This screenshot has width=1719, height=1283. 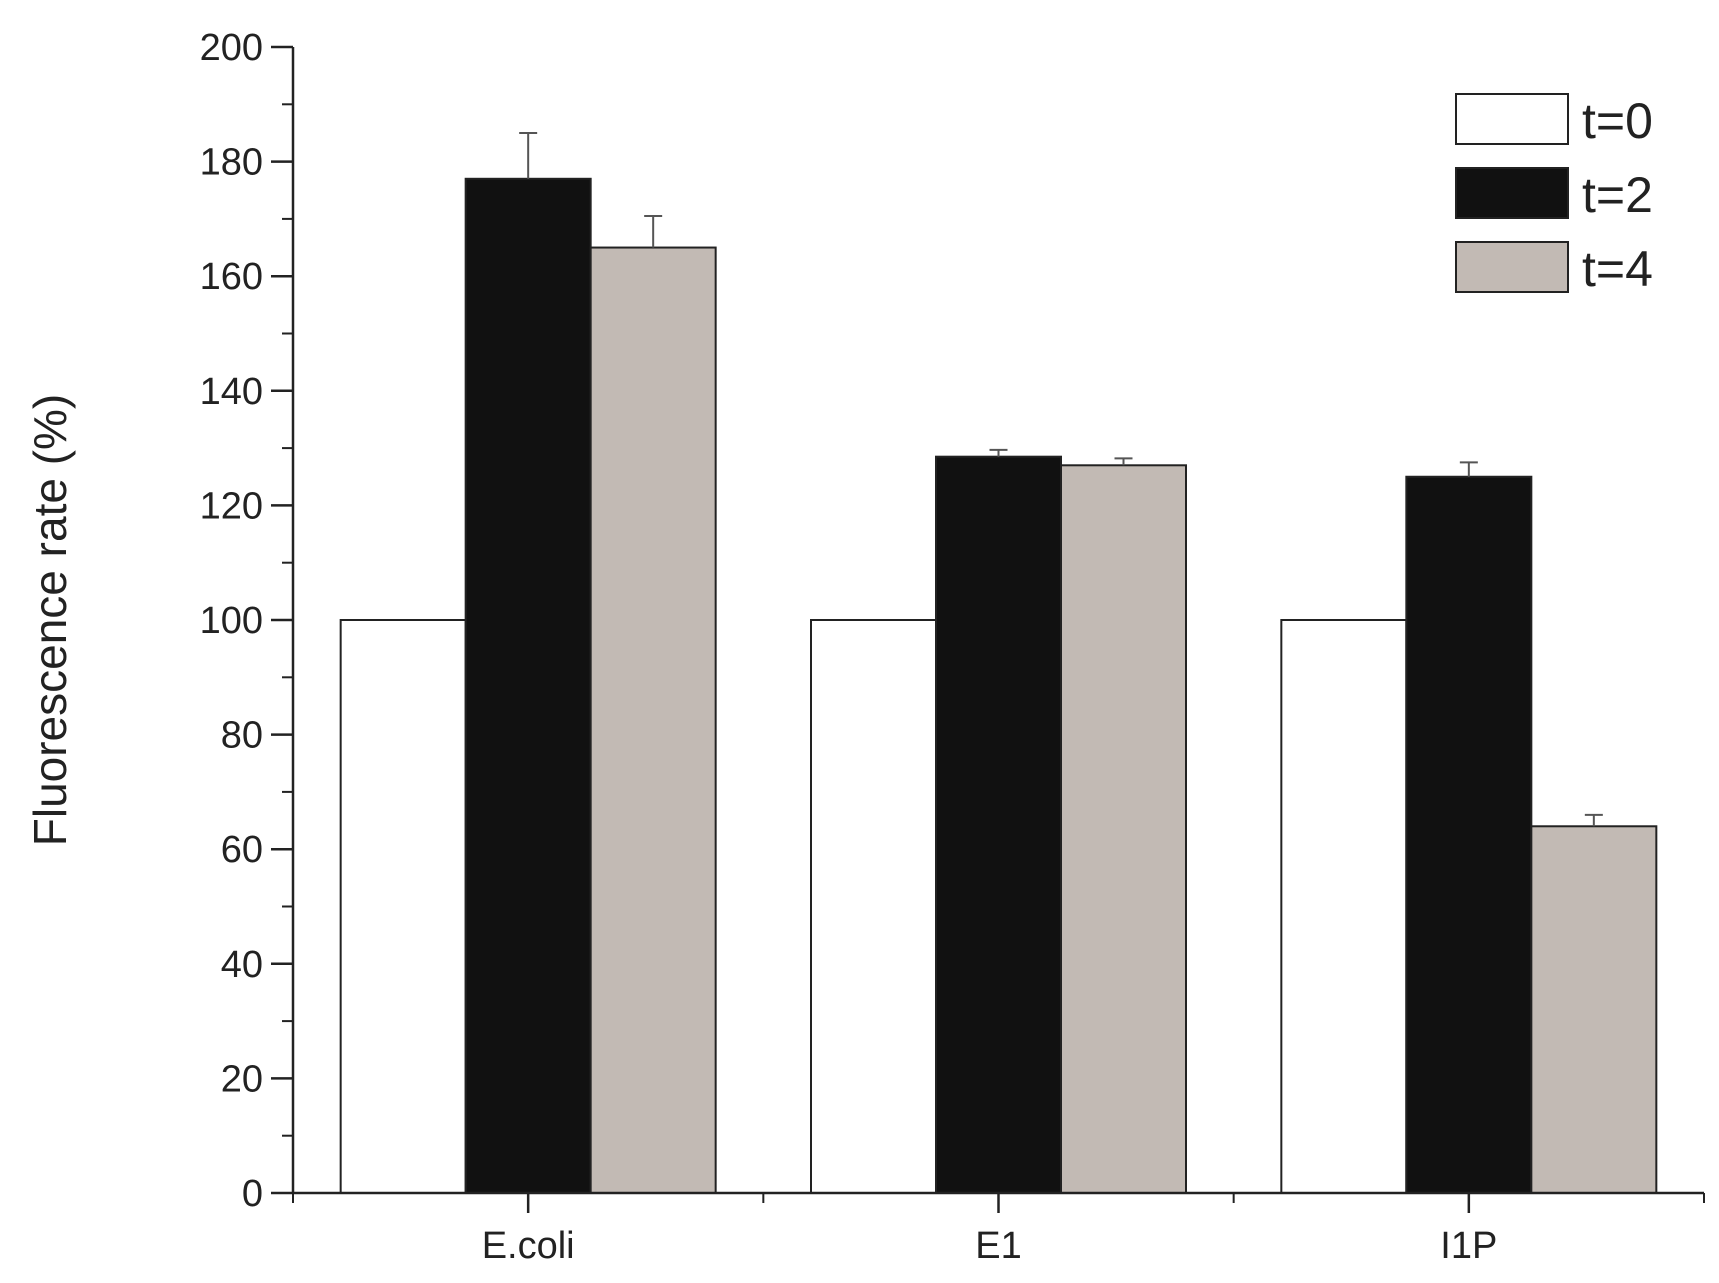 I want to click on bar-t2-i1p, so click(x=1469, y=834).